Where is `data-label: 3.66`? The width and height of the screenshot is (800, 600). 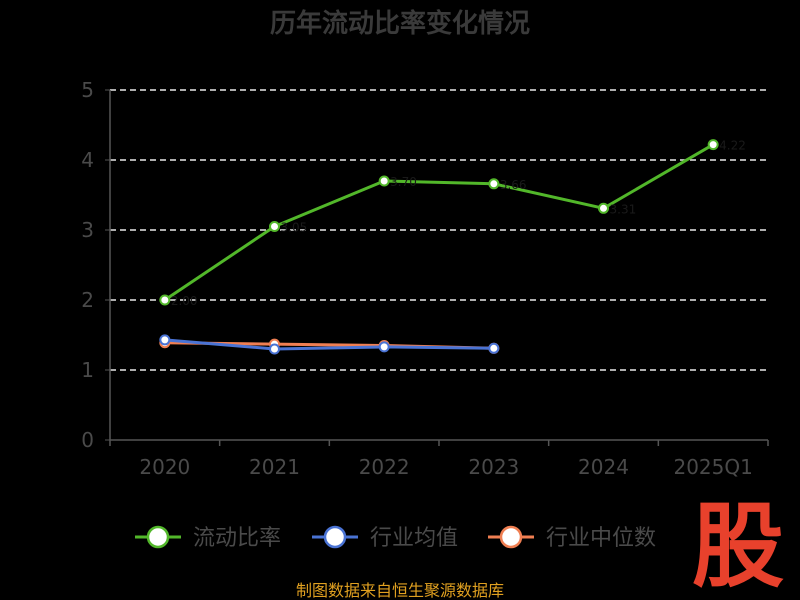 data-label: 3.66 is located at coordinates (513, 185).